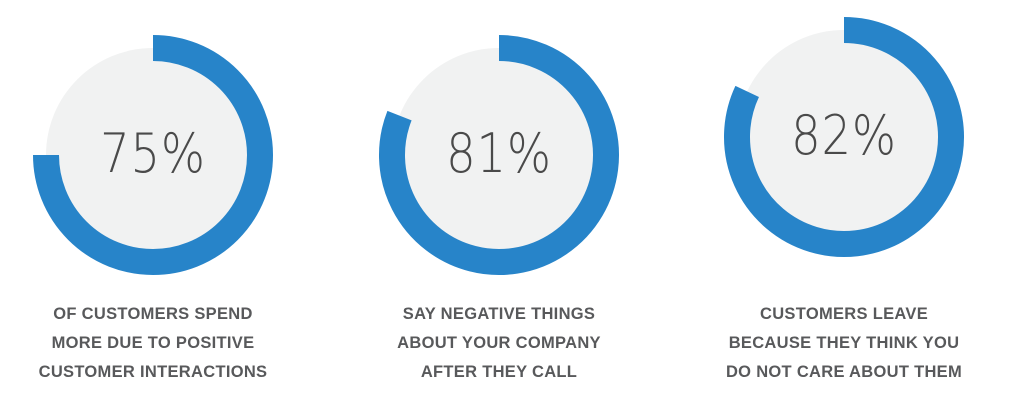 This screenshot has height=404, width=1024. What do you see at coordinates (499, 372) in the screenshot?
I see `caption-2-line-3: AFTER THEY CALL` at bounding box center [499, 372].